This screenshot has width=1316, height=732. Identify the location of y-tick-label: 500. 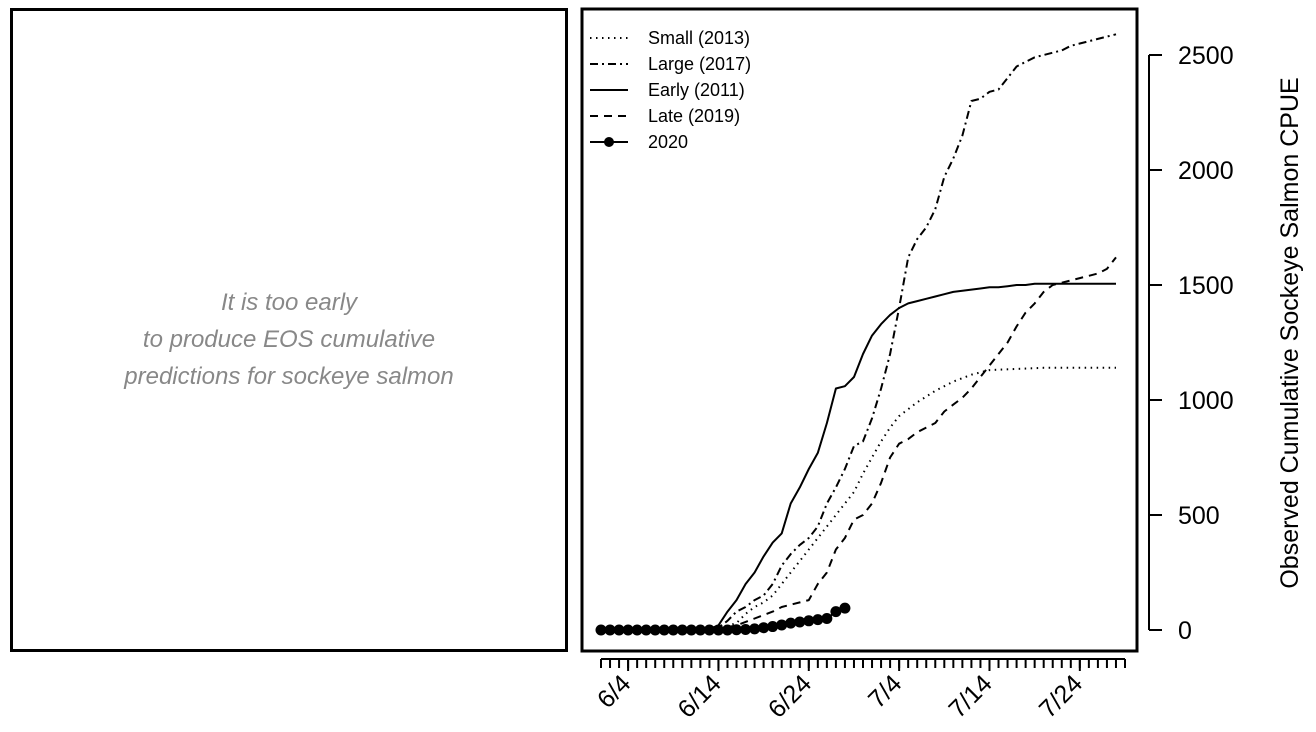
(1199, 516).